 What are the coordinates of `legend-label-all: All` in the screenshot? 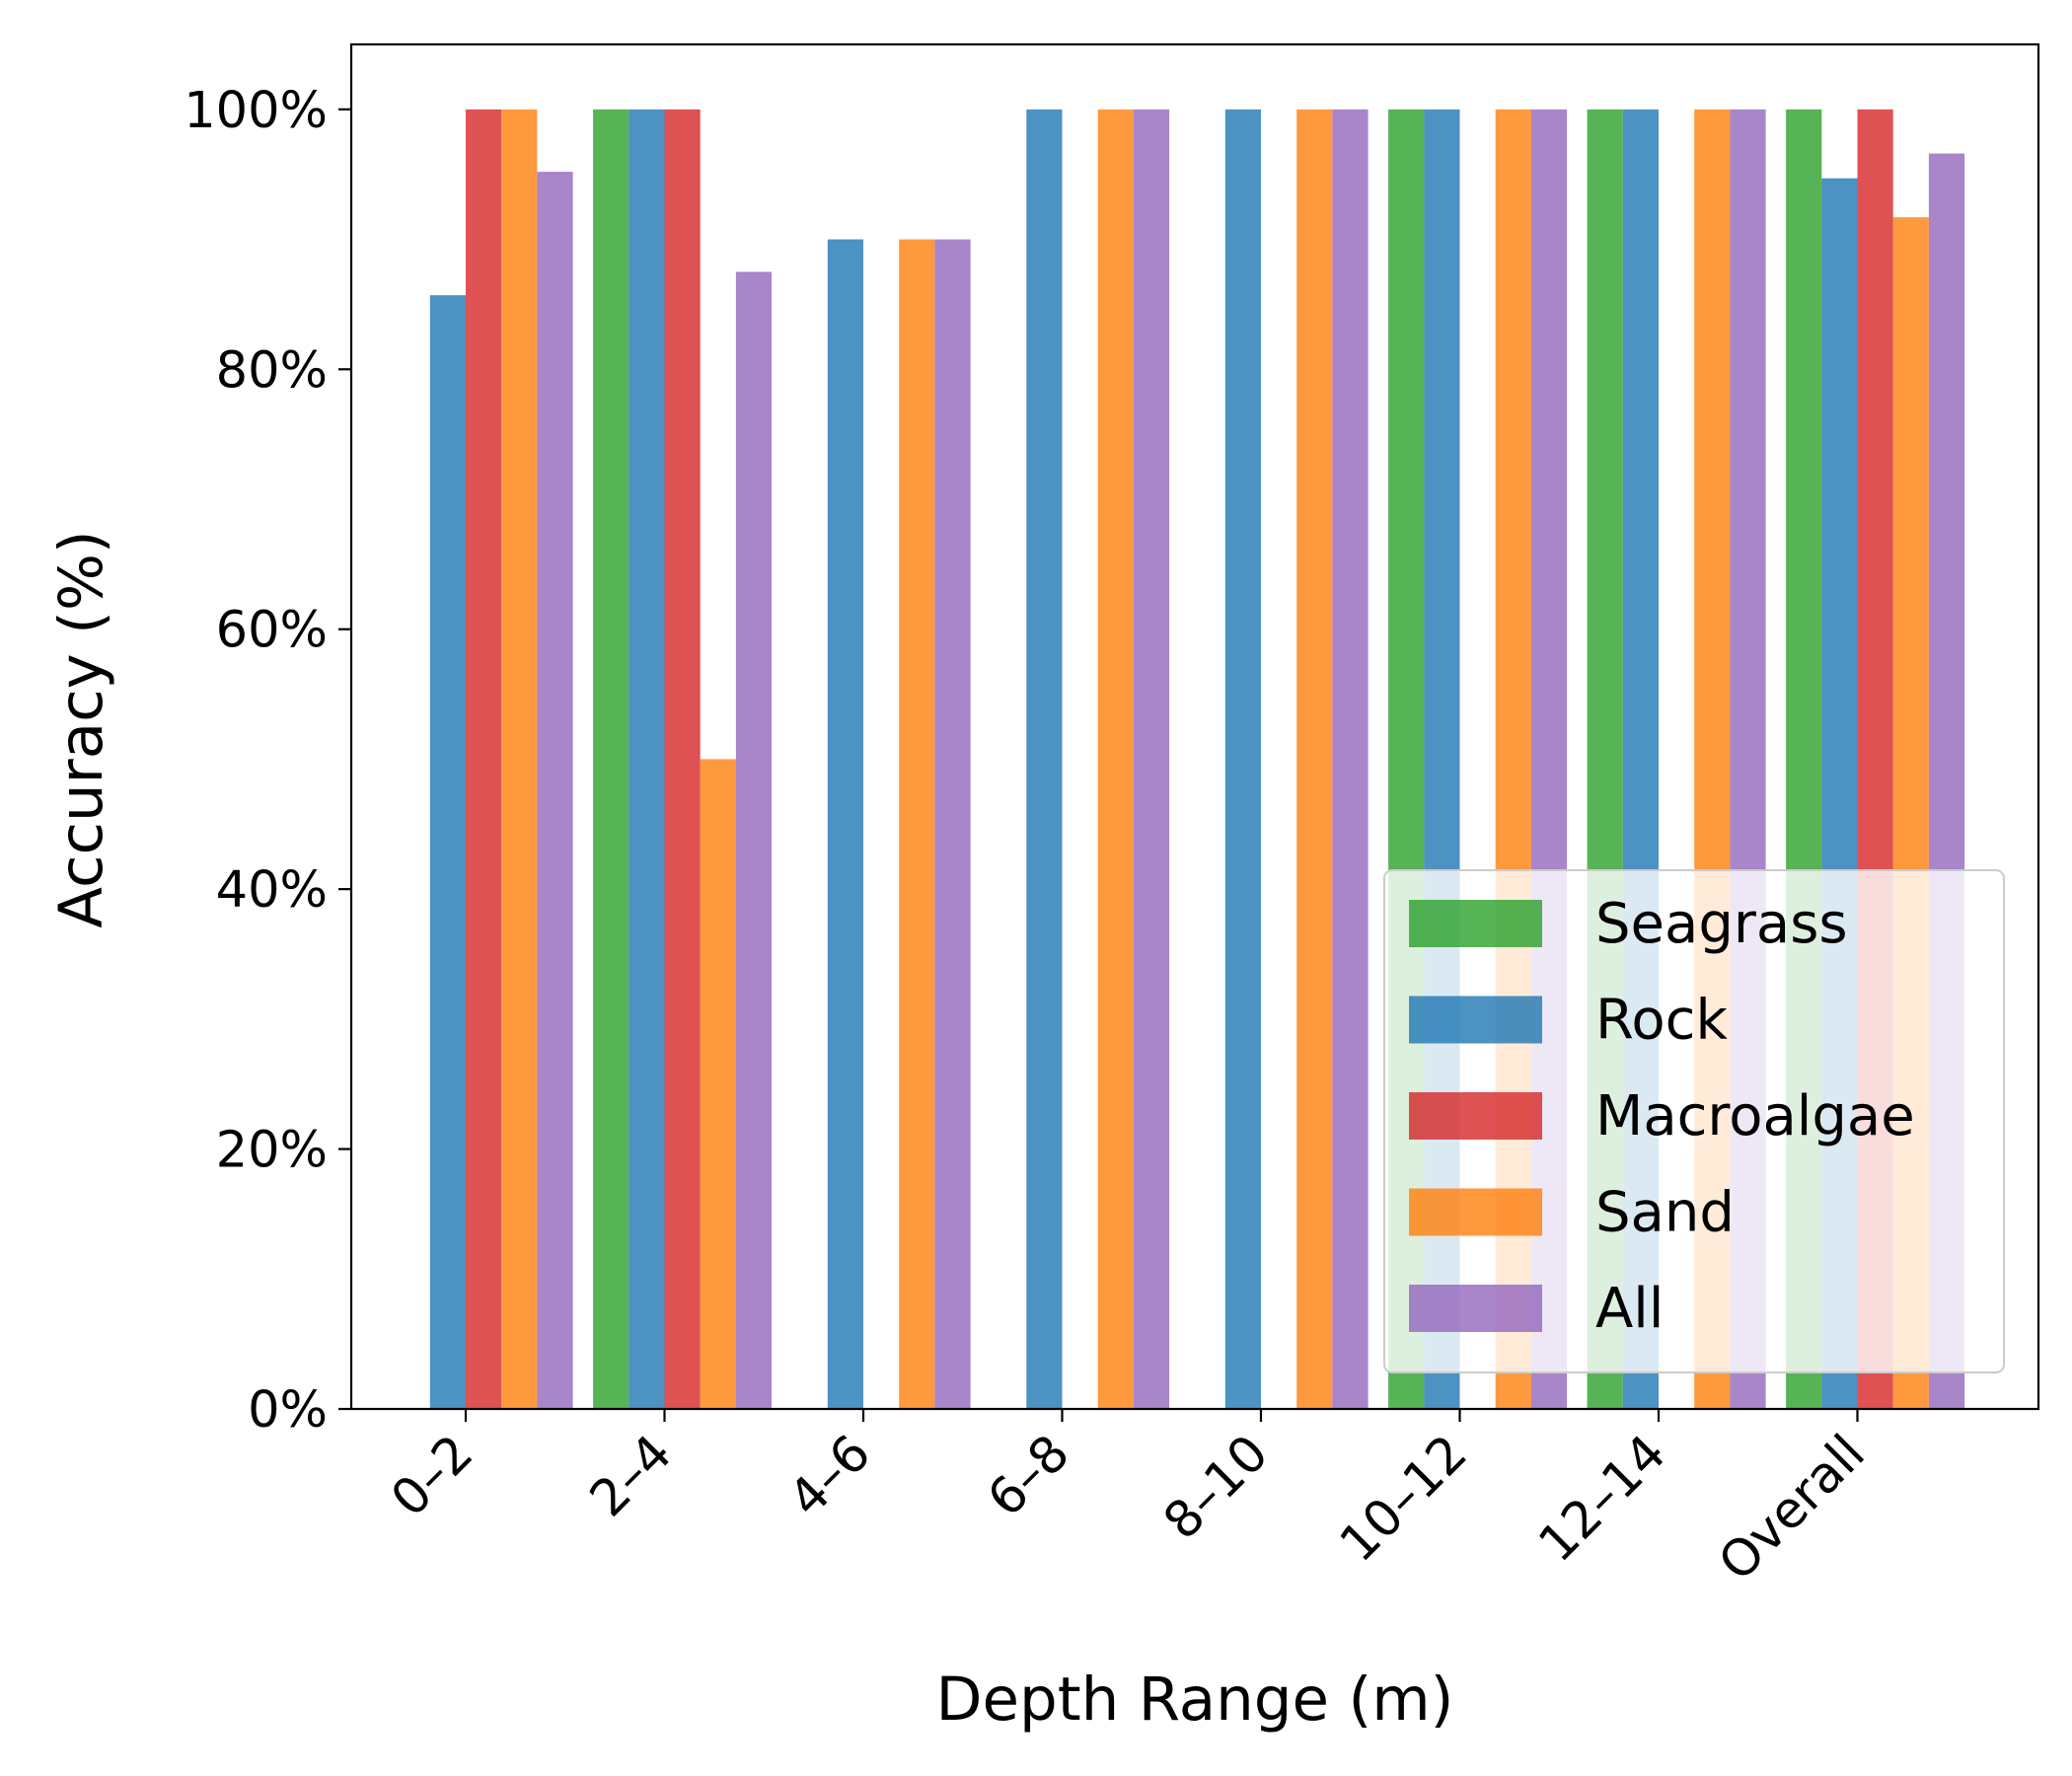 It's located at (1630, 1309).